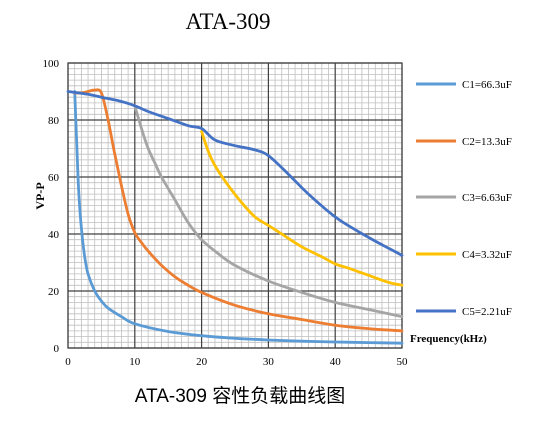  Describe the element at coordinates (54, 235) in the screenshot. I see `y-tick-label: 40` at that location.